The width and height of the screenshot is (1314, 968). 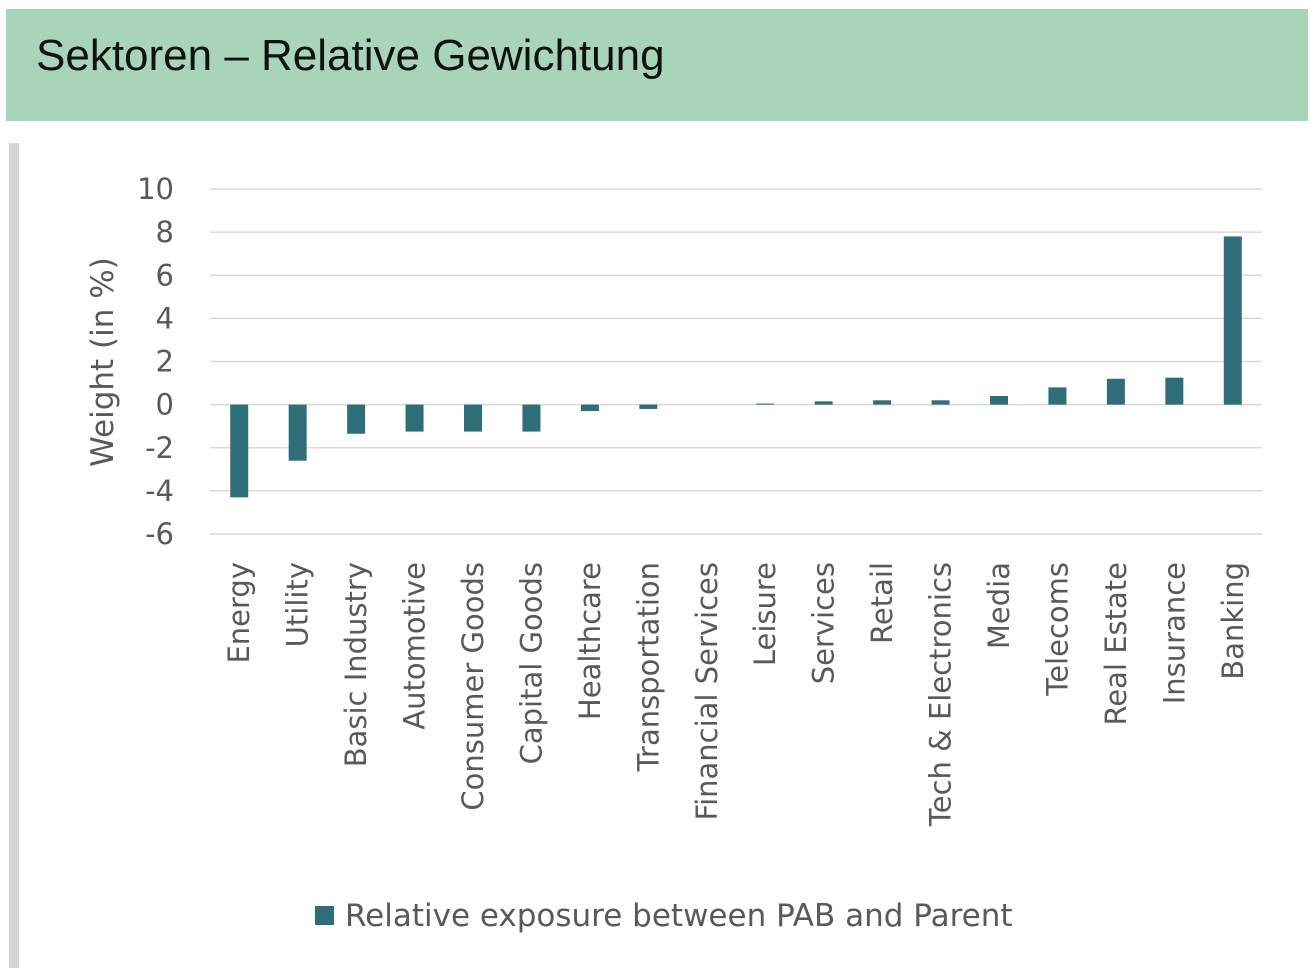 What do you see at coordinates (324, 915) in the screenshot?
I see `legend-swatch` at bounding box center [324, 915].